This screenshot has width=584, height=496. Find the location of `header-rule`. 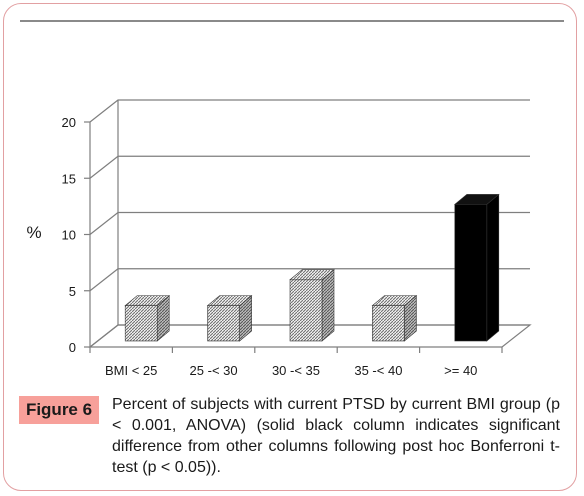

header-rule is located at coordinates (292, 21).